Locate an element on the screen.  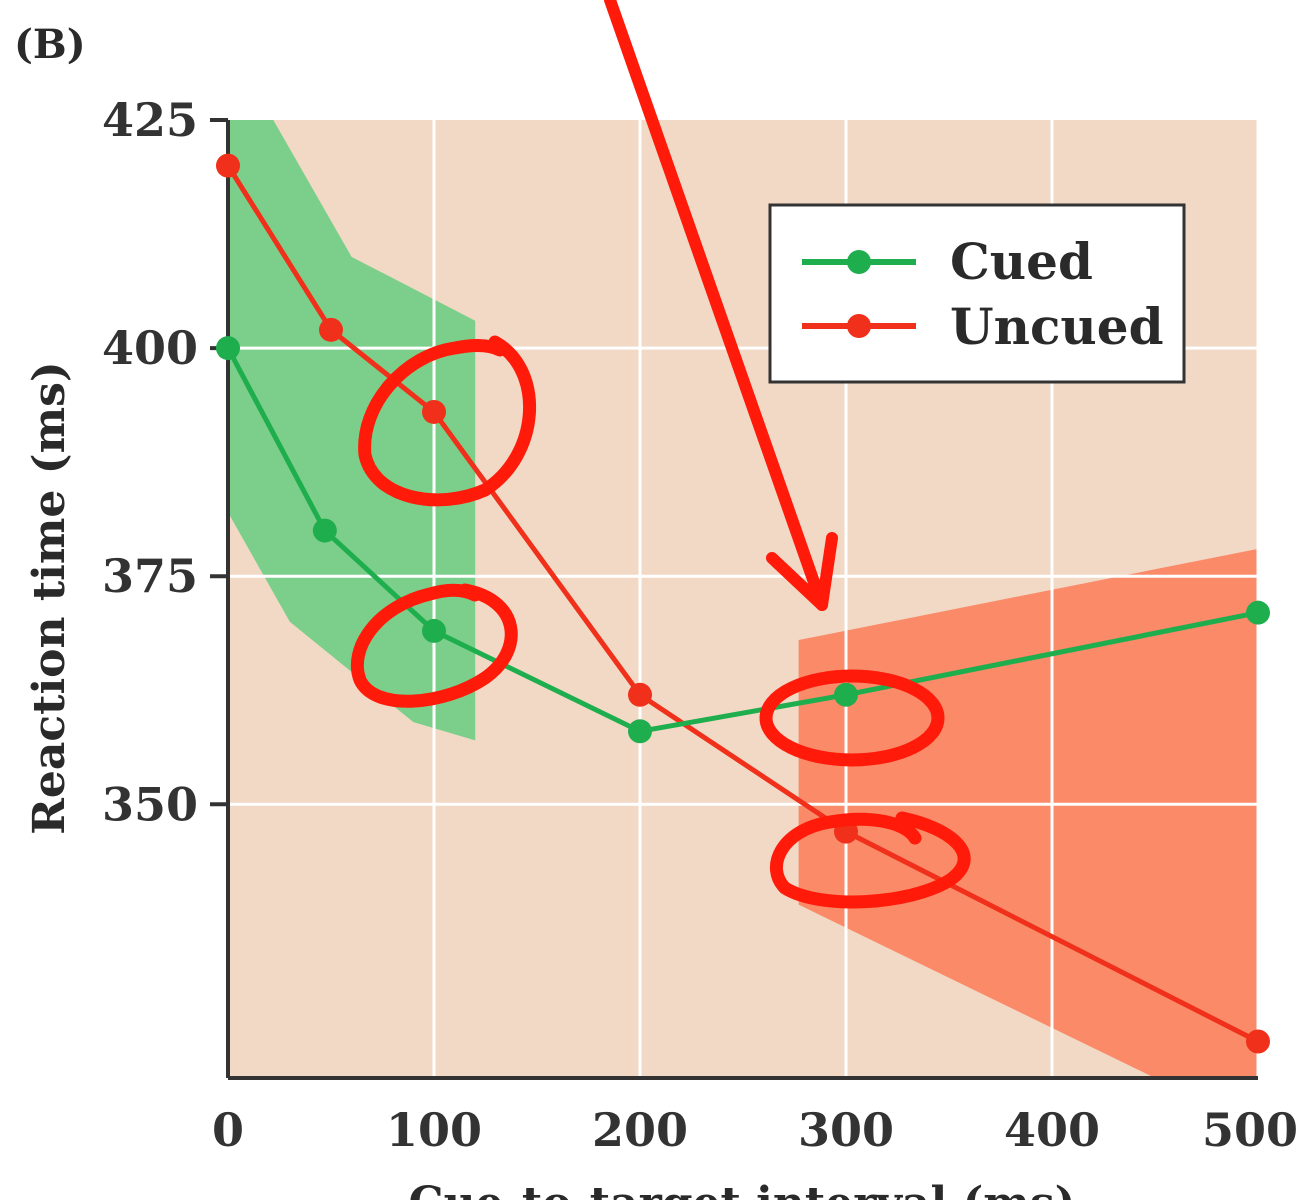
legend-marker-cued is located at coordinates (859, 262).